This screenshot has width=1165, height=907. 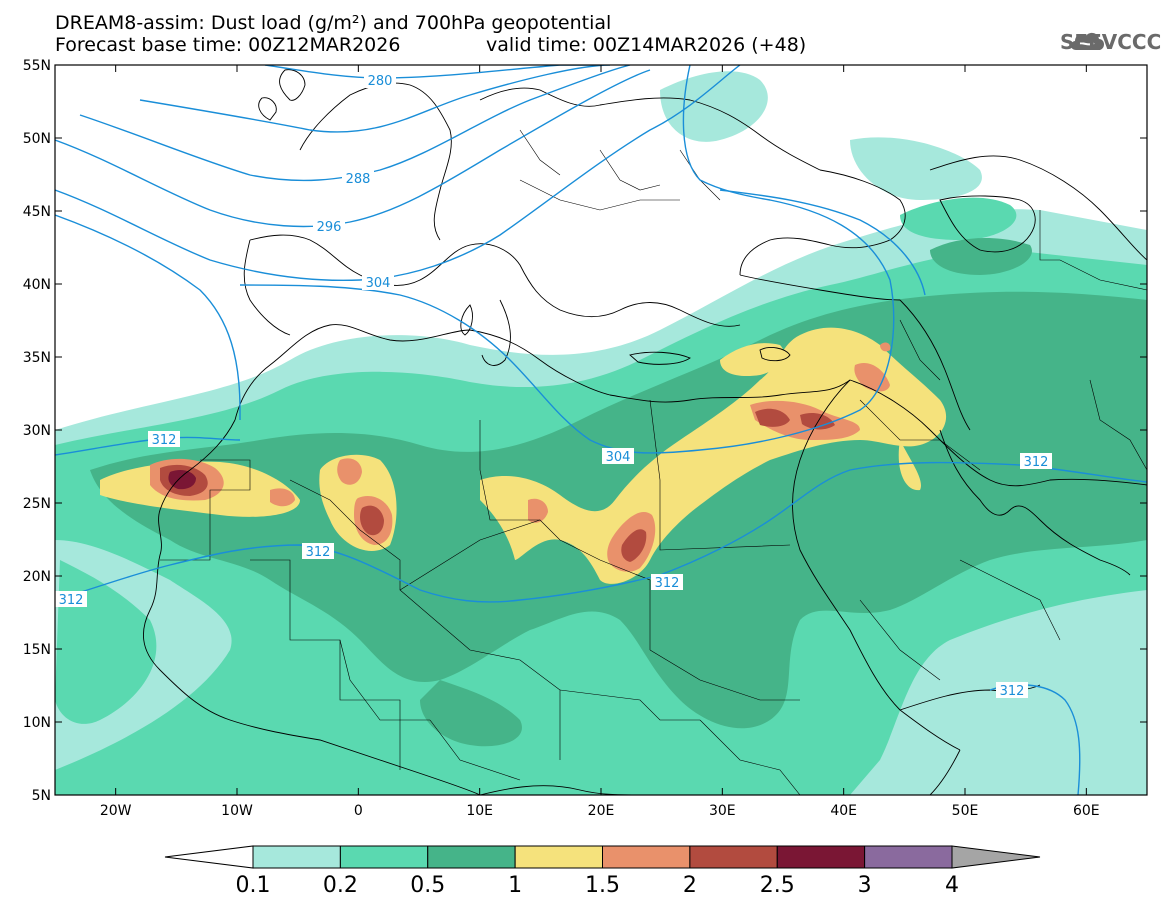 What do you see at coordinates (952, 885) in the screenshot?
I see `colorbar-level-label: 4` at bounding box center [952, 885].